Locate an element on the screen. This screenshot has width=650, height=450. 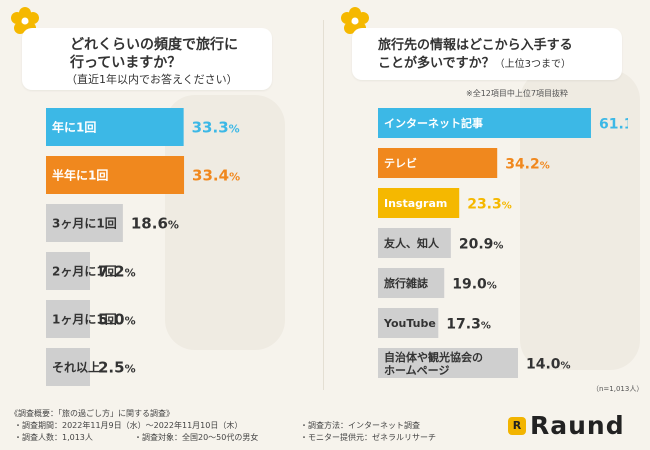
panel-divider is located at coordinates (323, 205).